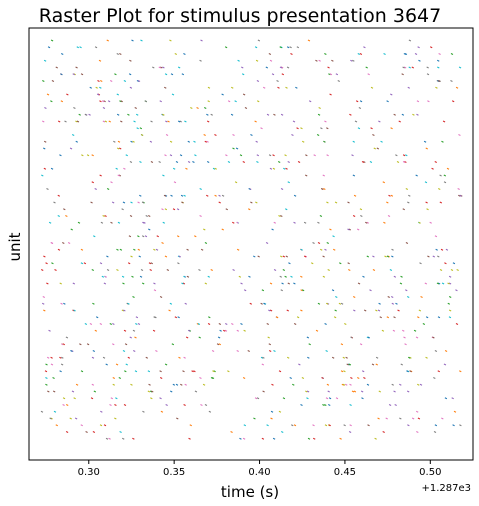  What do you see at coordinates (259, 472) in the screenshot?
I see `x-tick-label: 0.40` at bounding box center [259, 472].